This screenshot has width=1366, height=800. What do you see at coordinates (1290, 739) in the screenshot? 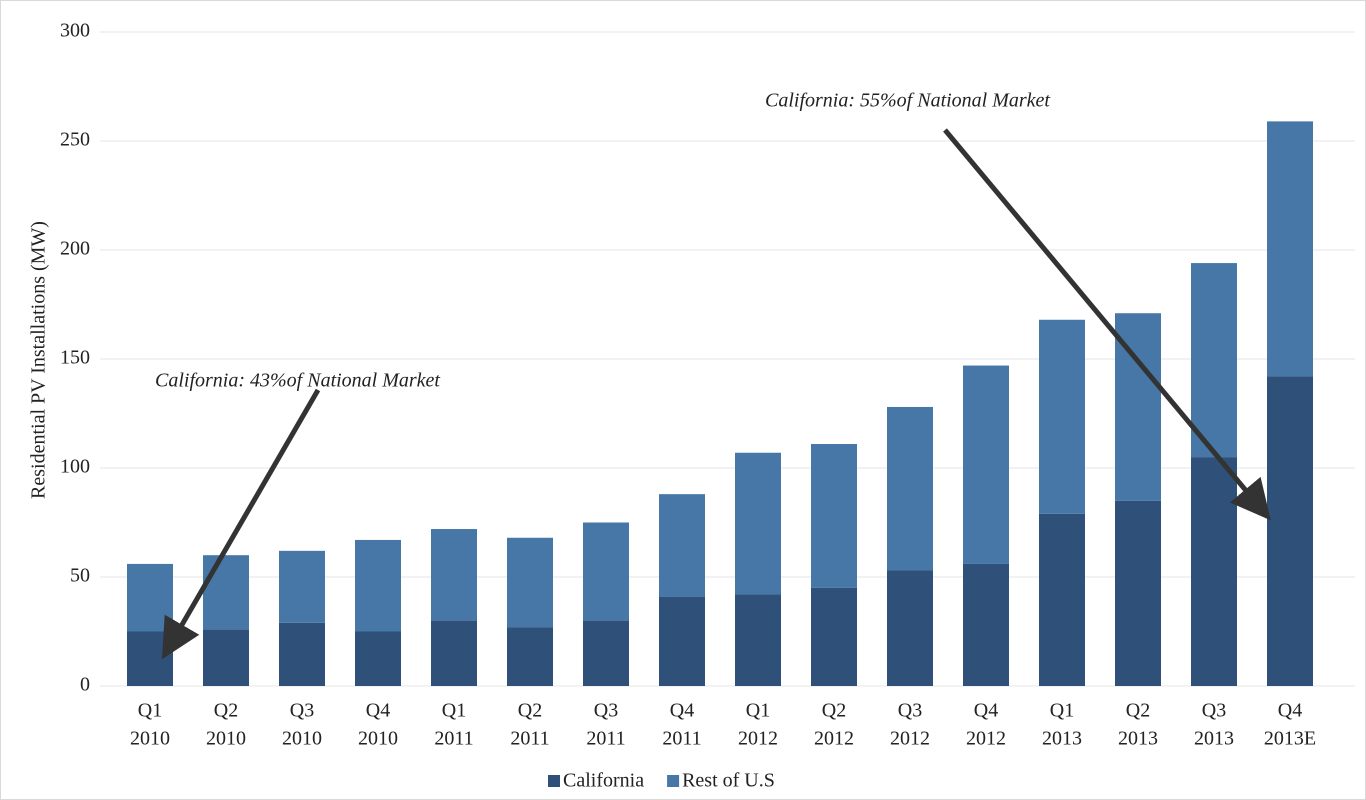
I see `x-tick-label: 2013E` at bounding box center [1290, 739].